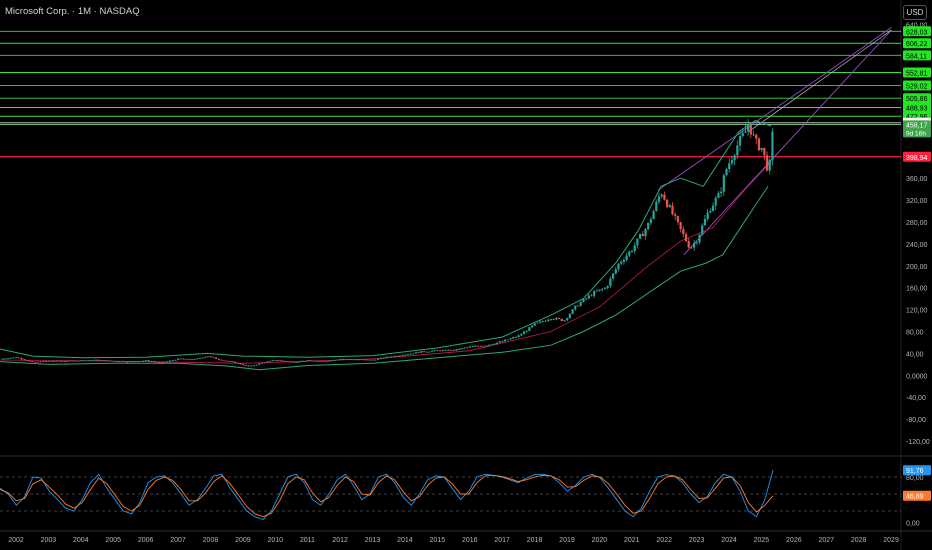  What do you see at coordinates (275, 540) in the screenshot?
I see `x-tick-label: 2010` at bounding box center [275, 540].